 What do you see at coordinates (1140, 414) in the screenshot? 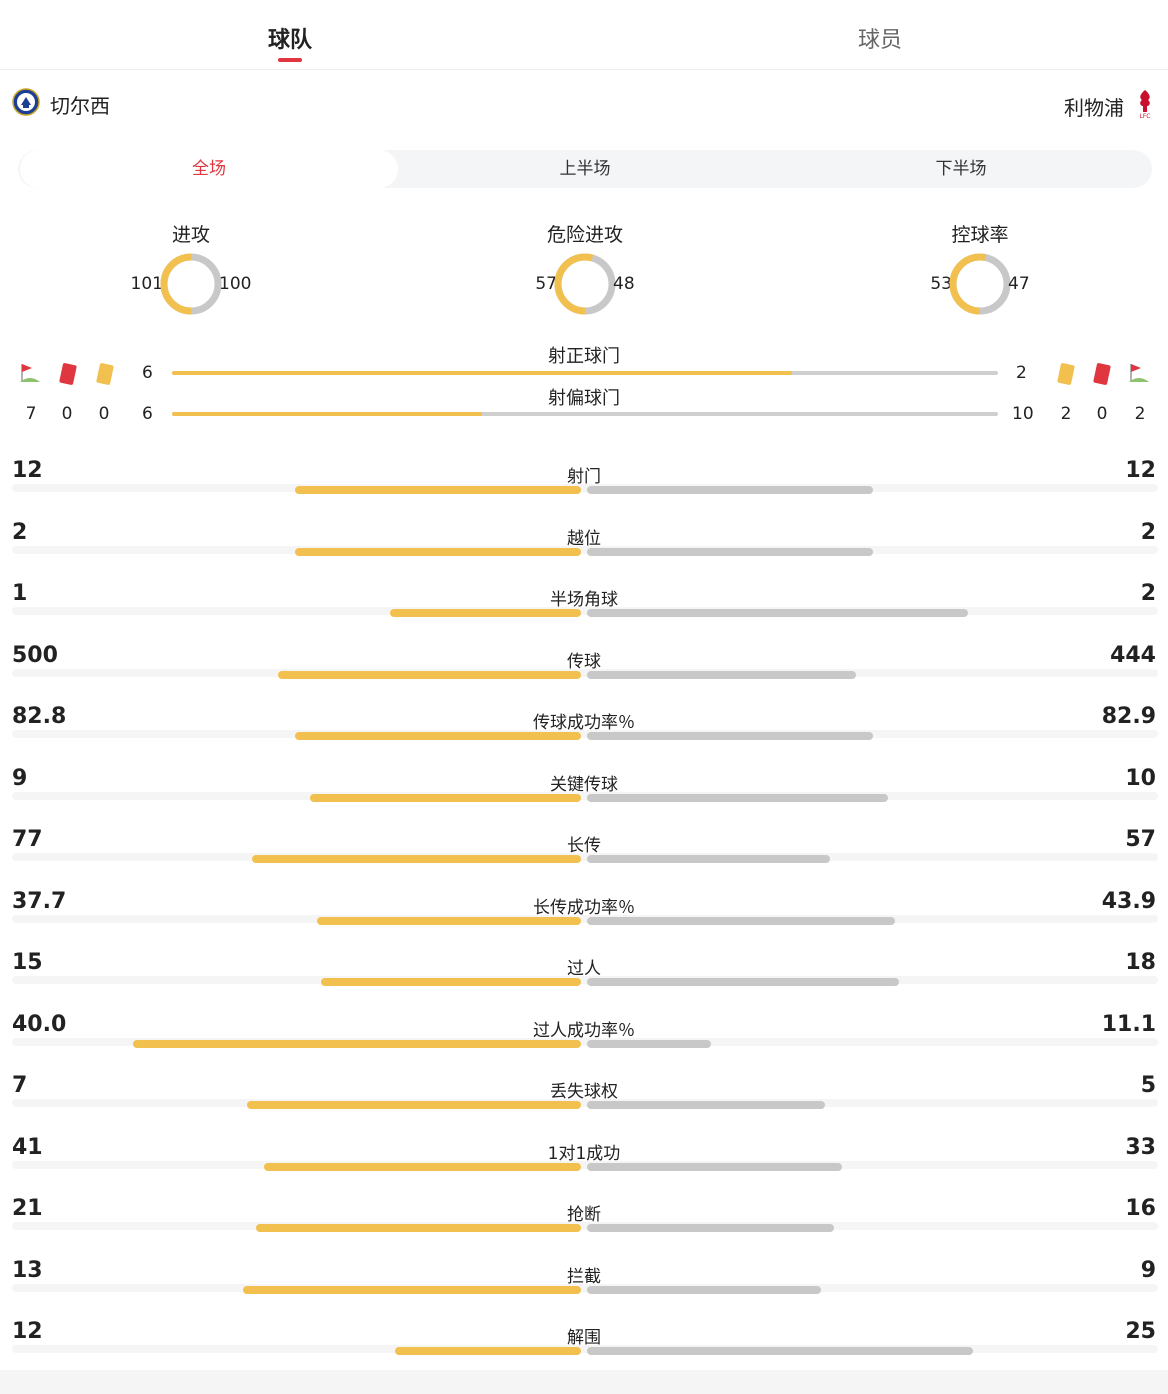
I see `away-corners-count: 2` at bounding box center [1140, 414].